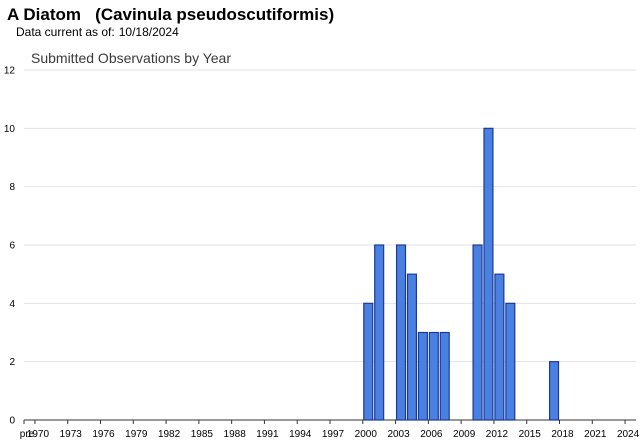  I want to click on y-tick-label: 2, so click(12, 362).